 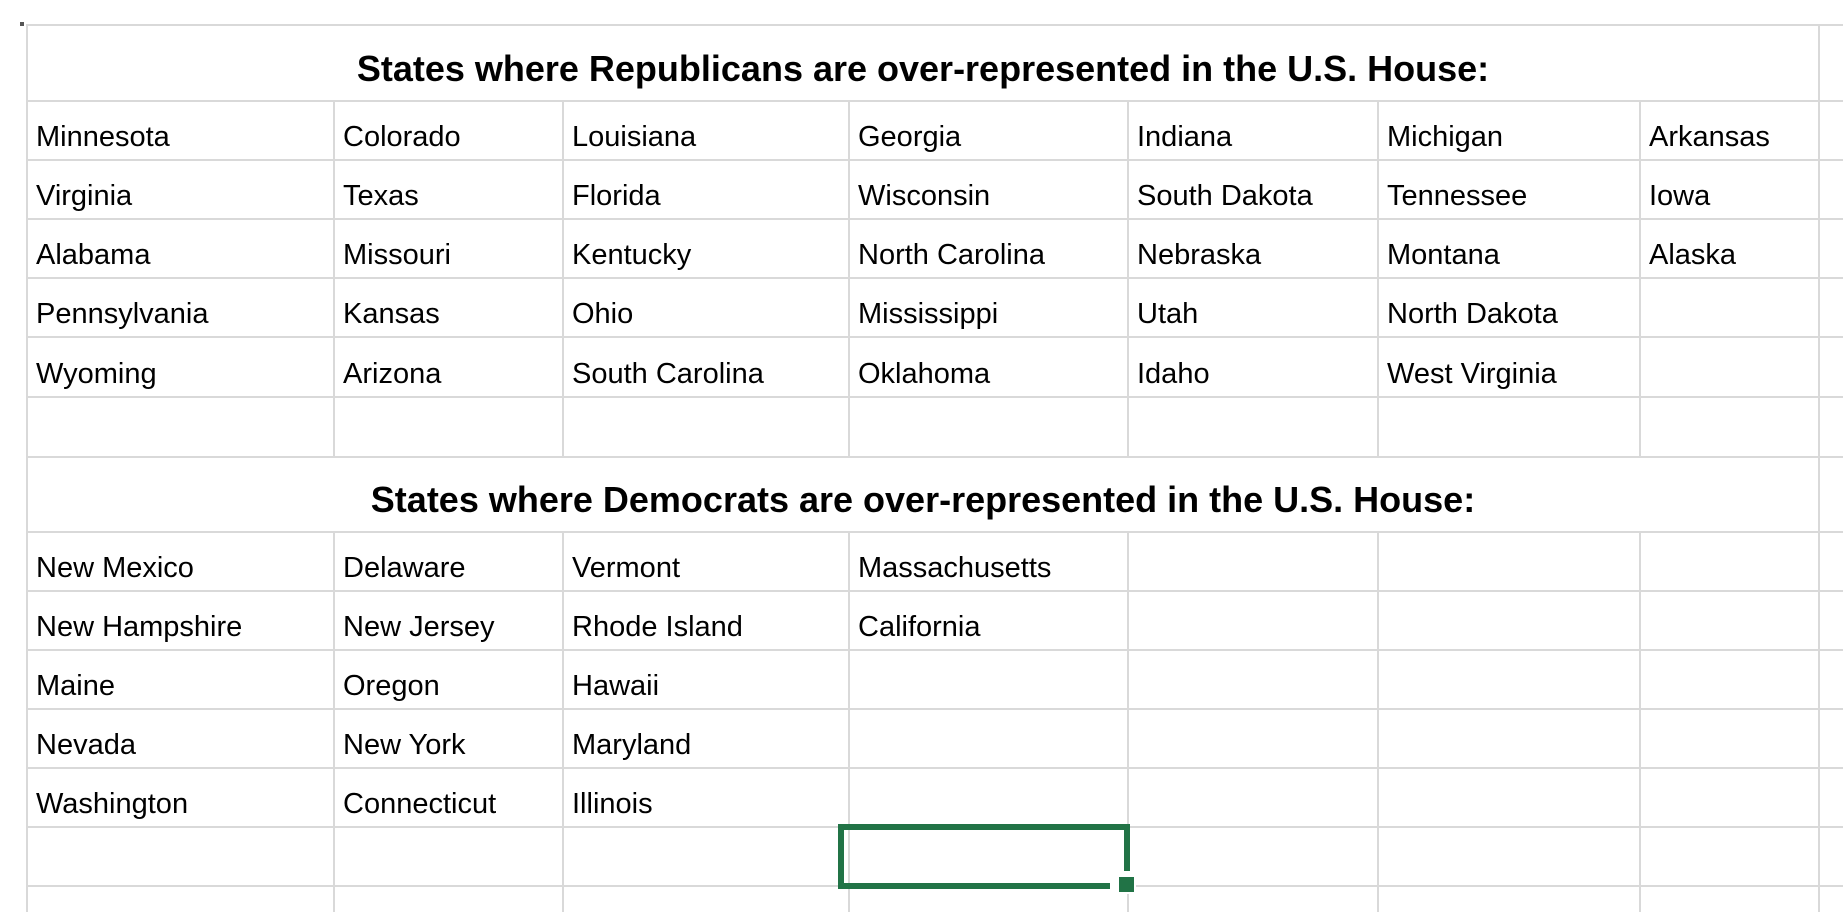 I want to click on cell: Delaware, so click(x=449, y=562).